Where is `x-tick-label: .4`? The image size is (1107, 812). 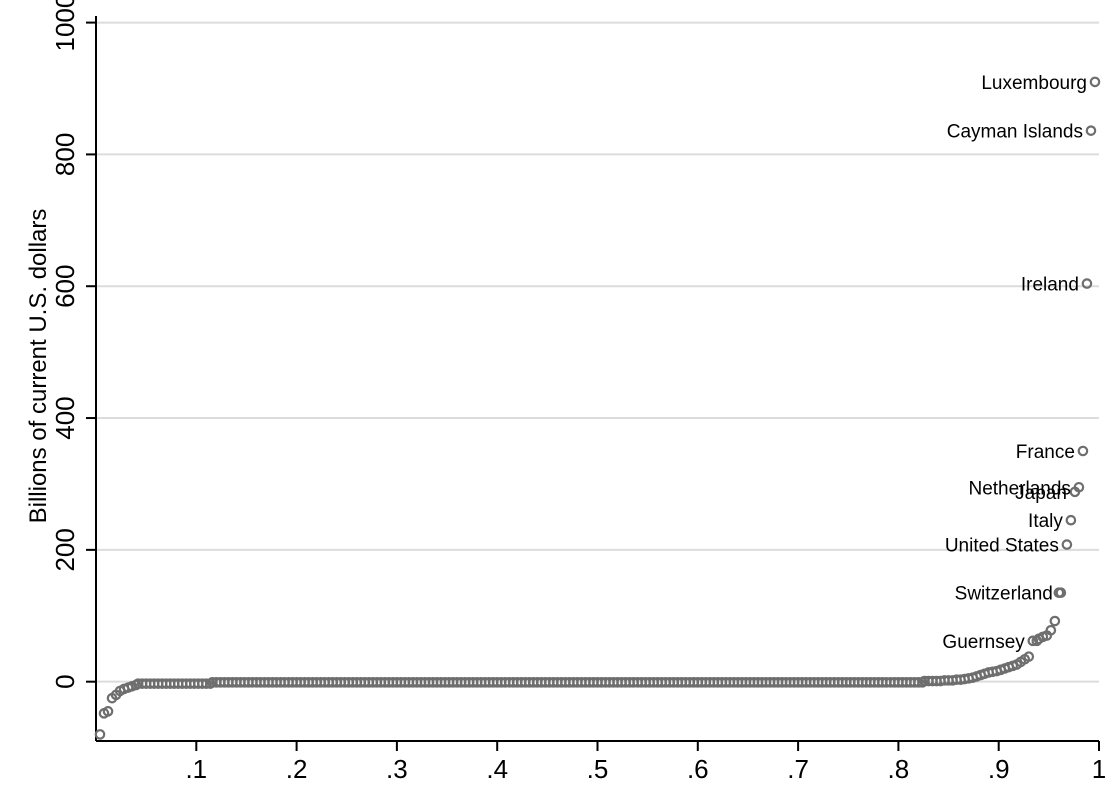 x-tick-label: .4 is located at coordinates (497, 769).